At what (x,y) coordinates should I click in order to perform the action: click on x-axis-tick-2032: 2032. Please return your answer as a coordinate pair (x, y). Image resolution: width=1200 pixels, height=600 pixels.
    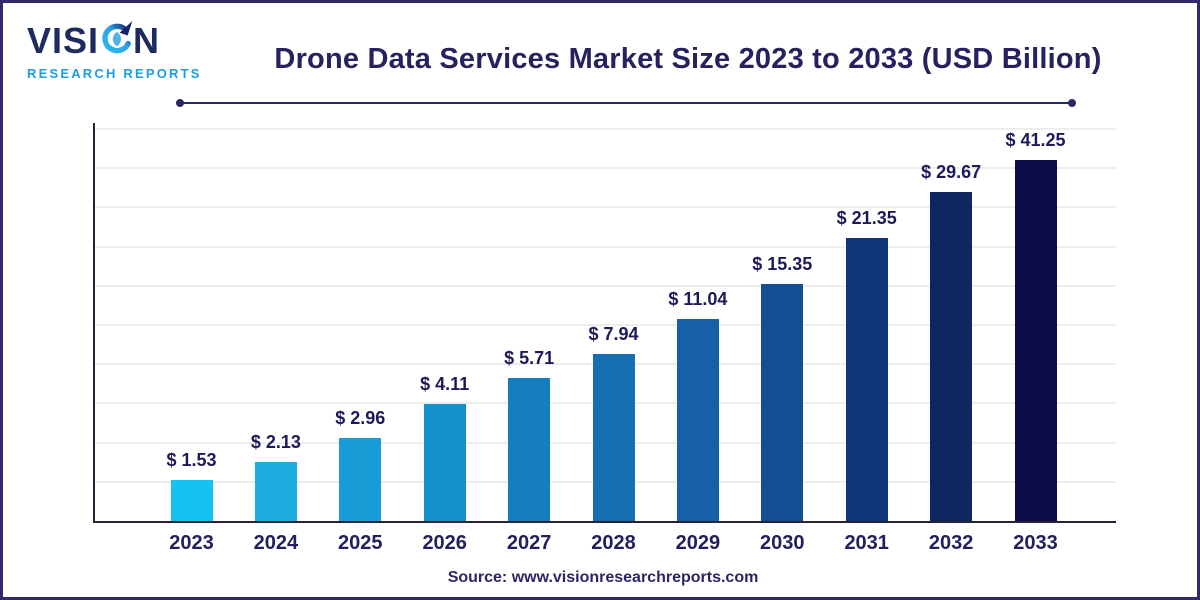
    Looking at the image, I should click on (951, 543).